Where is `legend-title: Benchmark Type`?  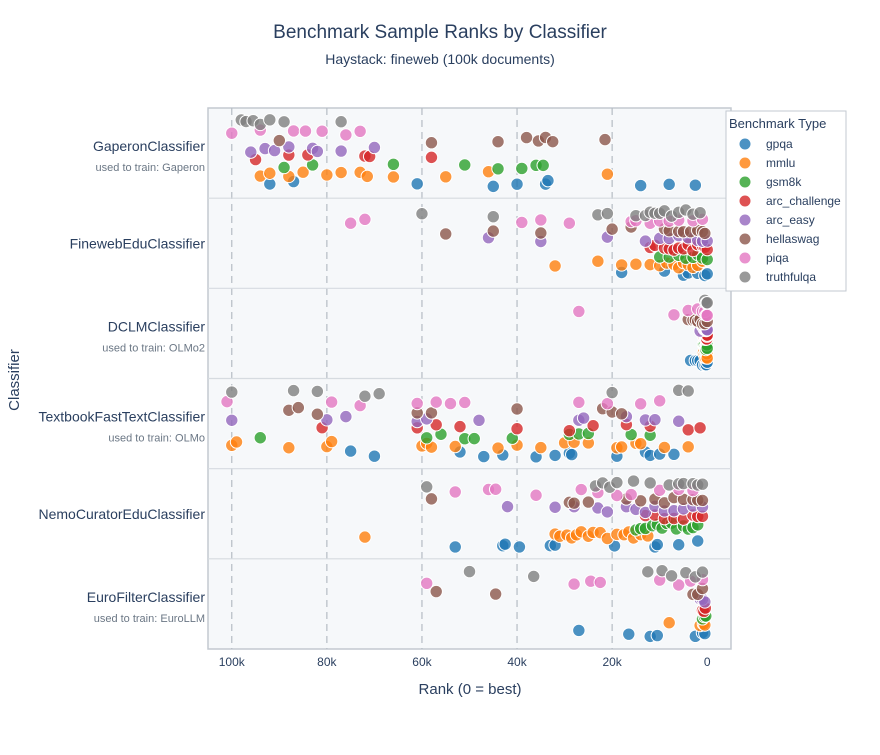 legend-title: Benchmark Type is located at coordinates (777, 123).